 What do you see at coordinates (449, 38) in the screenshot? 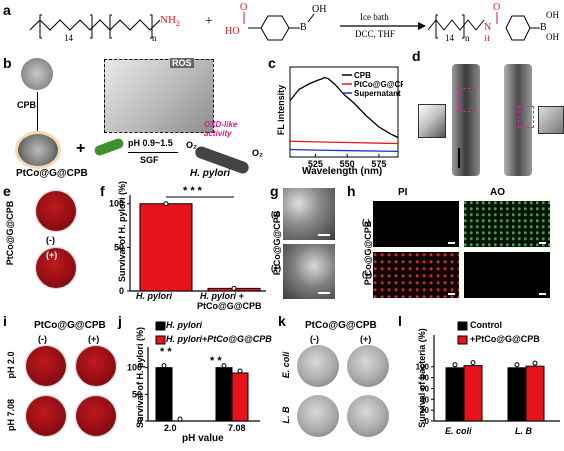
I see `product-subscript-14: 14` at bounding box center [449, 38].